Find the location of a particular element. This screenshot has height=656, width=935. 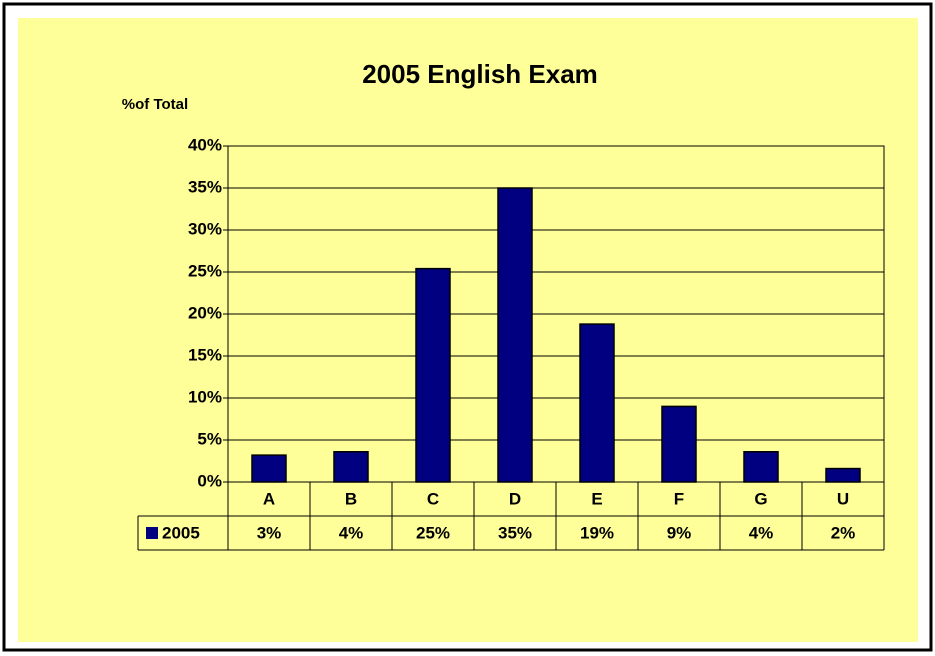

y-tick-label: 25% is located at coordinates (205, 270).